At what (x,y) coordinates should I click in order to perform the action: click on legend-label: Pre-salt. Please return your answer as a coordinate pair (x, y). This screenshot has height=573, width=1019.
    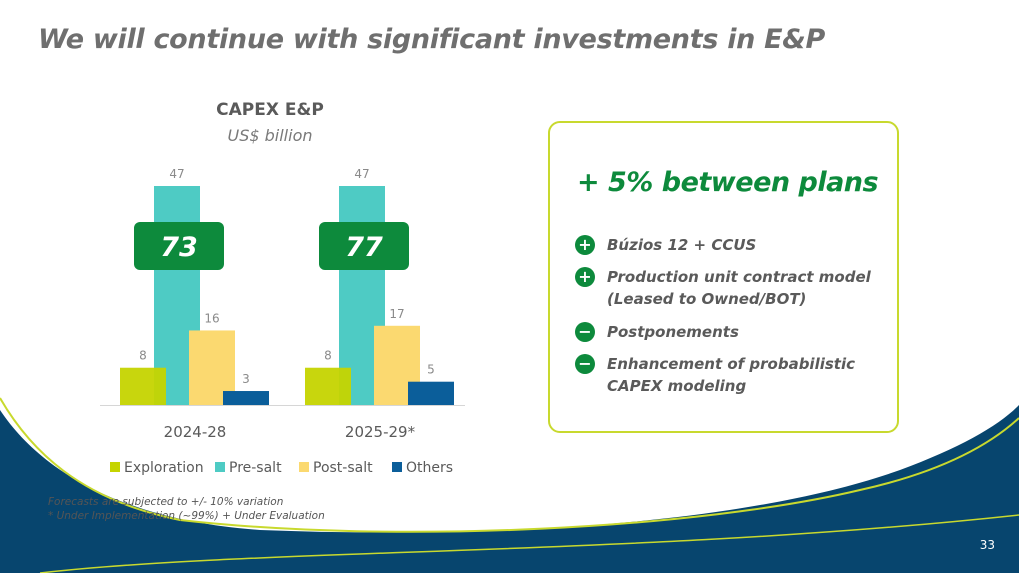
    Looking at the image, I should click on (255, 468).